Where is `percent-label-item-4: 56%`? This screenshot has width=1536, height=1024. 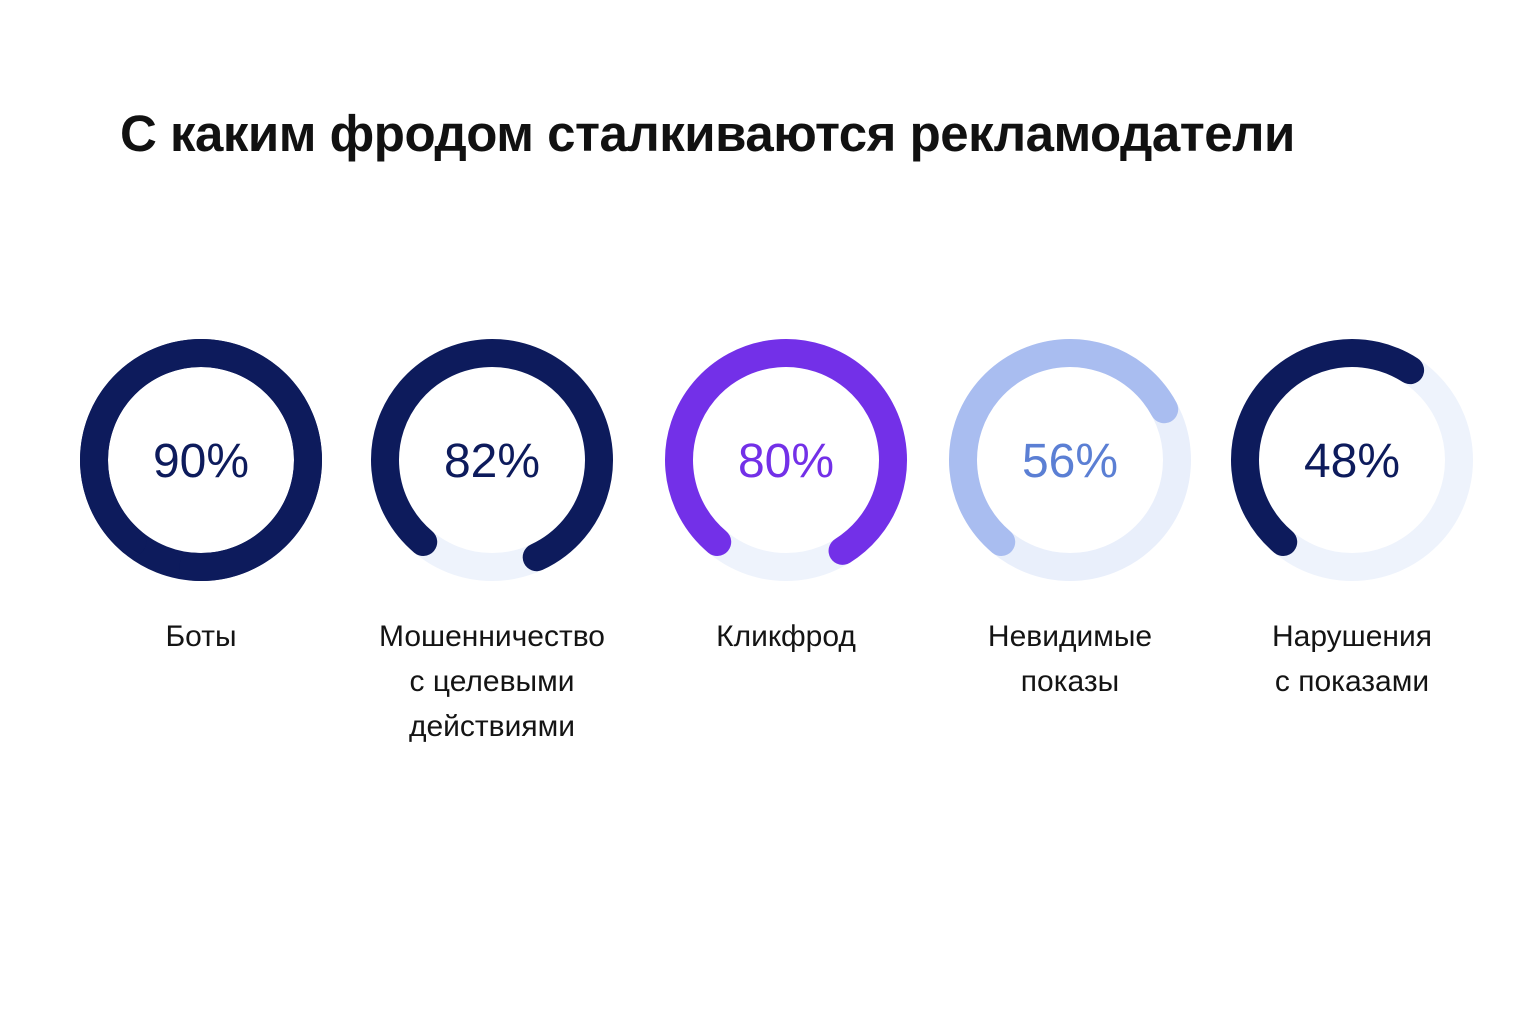 percent-label-item-4: 56% is located at coordinates (1070, 461).